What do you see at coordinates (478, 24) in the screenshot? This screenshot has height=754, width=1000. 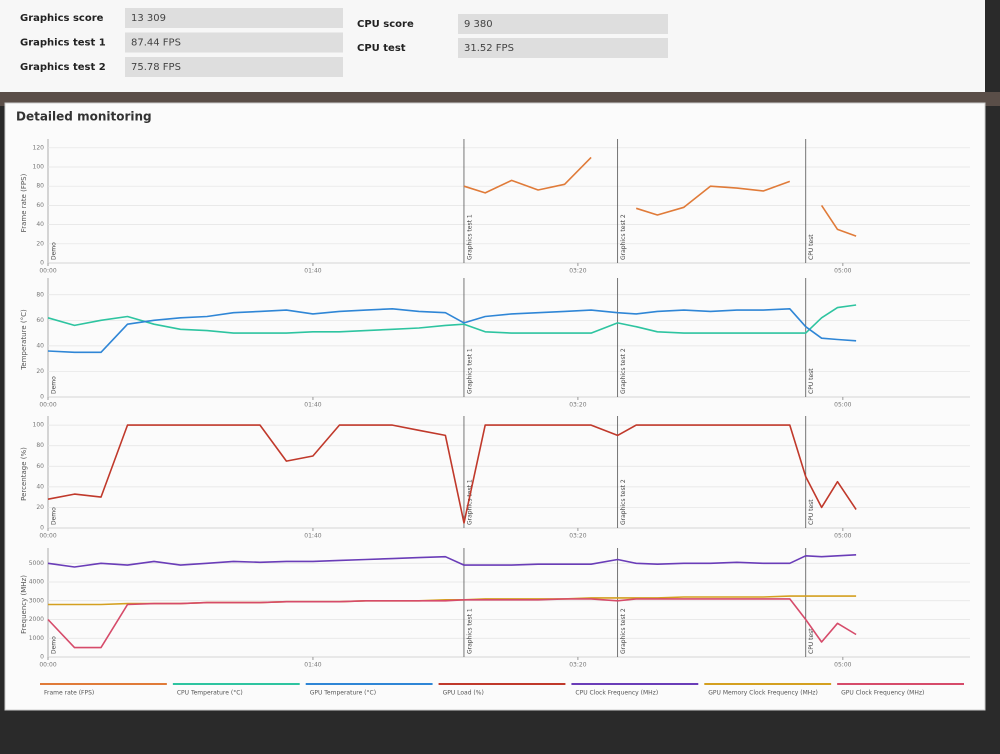 I see `score-value: 9 380` at bounding box center [478, 24].